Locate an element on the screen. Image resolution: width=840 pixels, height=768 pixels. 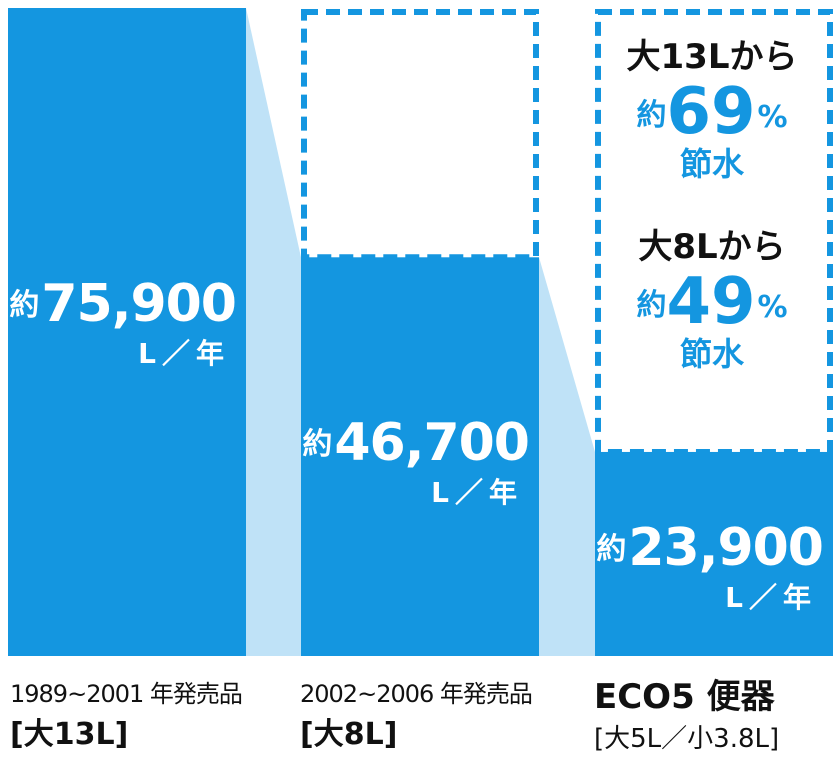
release-period: 2002~2006 年発売品 is located at coordinates (416, 694).